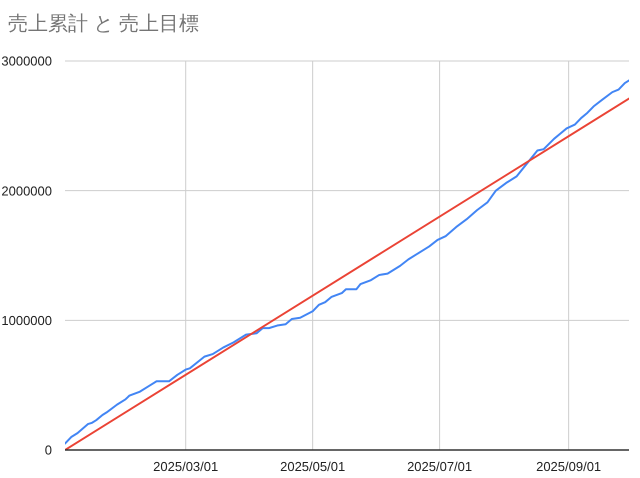  I want to click on x-tick-label: 2025/09/01, so click(569, 466).